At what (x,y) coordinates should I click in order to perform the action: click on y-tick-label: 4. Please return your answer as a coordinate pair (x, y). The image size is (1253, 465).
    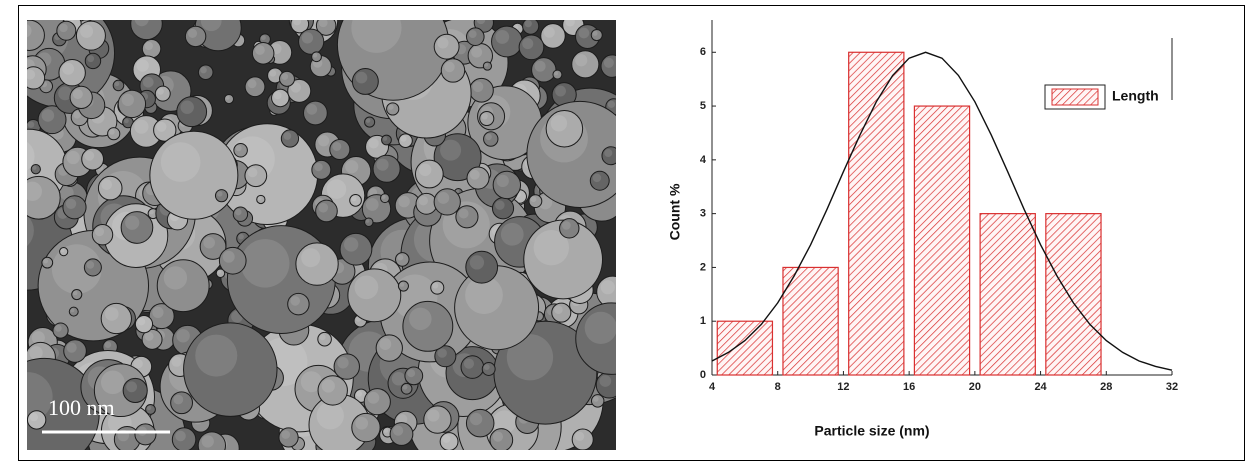
    Looking at the image, I should click on (703, 160).